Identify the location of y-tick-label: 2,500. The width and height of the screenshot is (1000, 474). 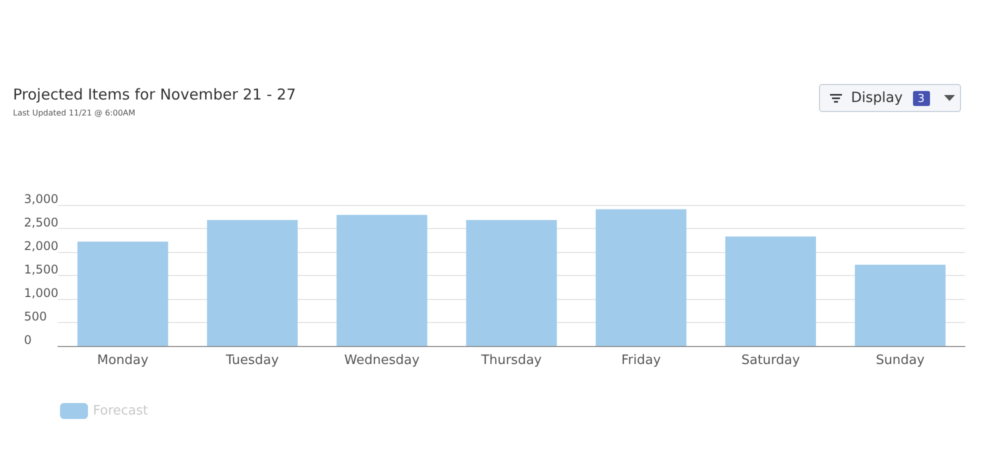
(41, 223).